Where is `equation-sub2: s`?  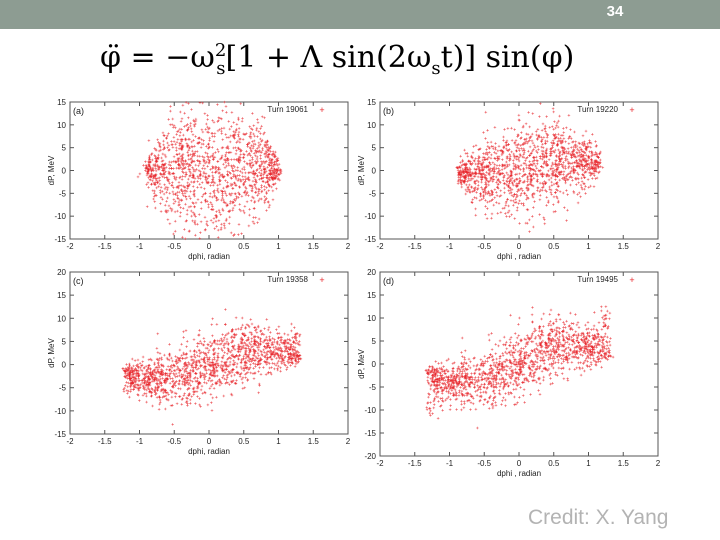 equation-sub2: s is located at coordinates (436, 68).